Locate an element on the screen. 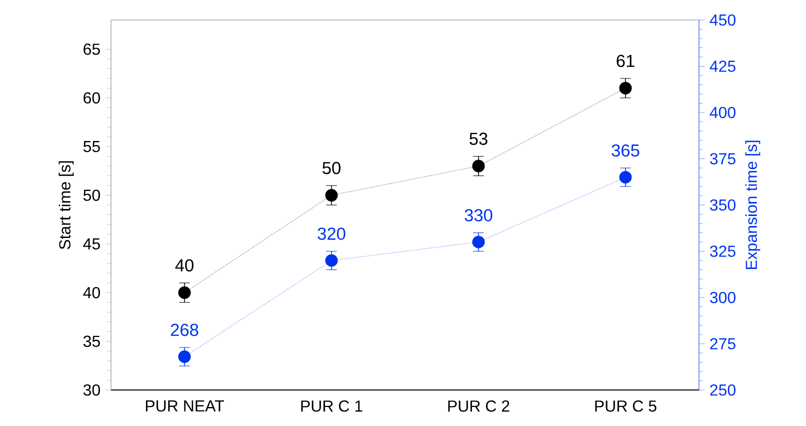 Image resolution: width=806 pixels, height=426 pixels. x-tick-label: PUR NEAT is located at coordinates (185, 406).